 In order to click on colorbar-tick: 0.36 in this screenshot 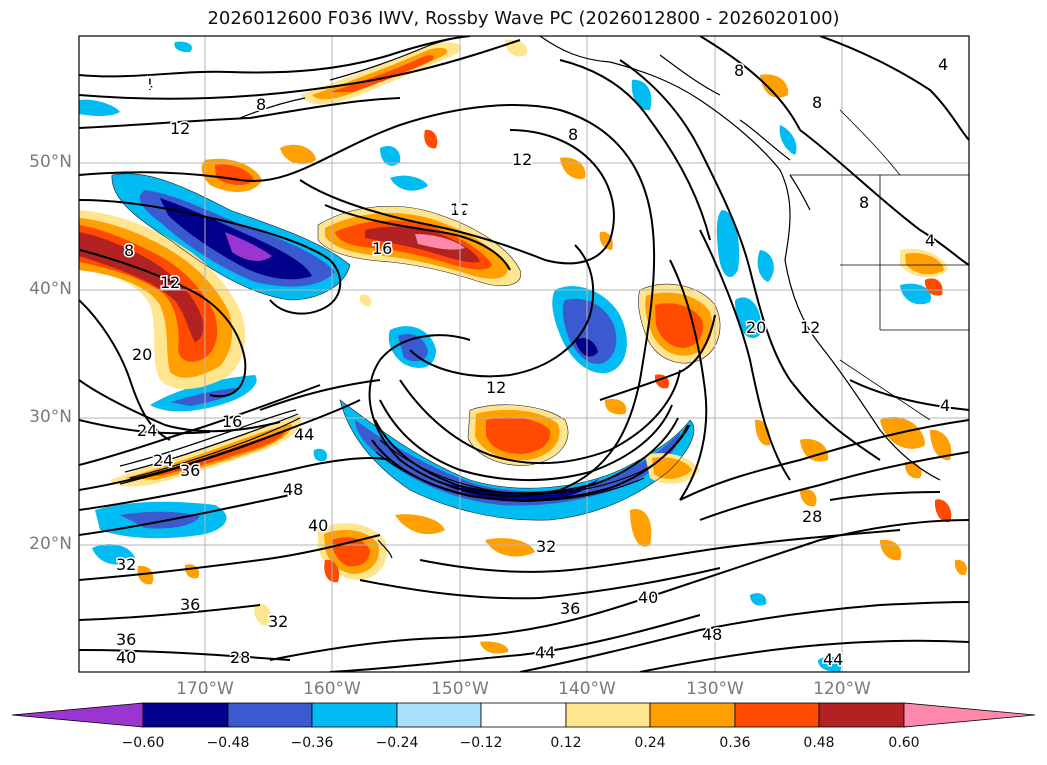, I will do `click(735, 743)`.